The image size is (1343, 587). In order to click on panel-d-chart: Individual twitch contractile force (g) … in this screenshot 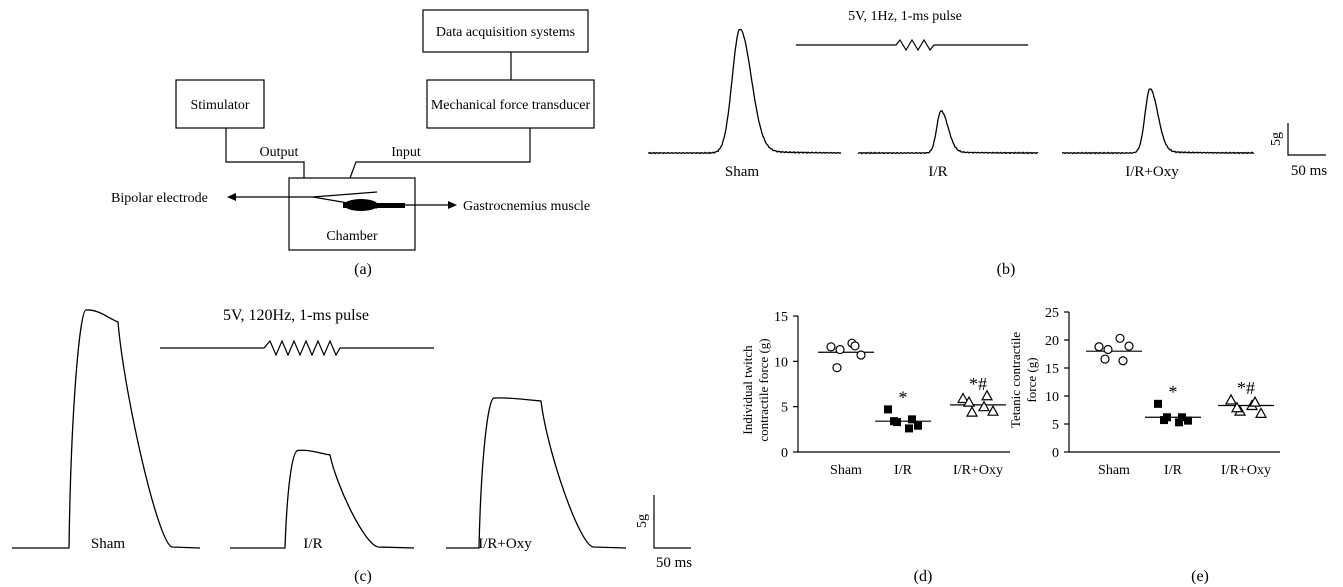, I will do `click(875, 447)`.